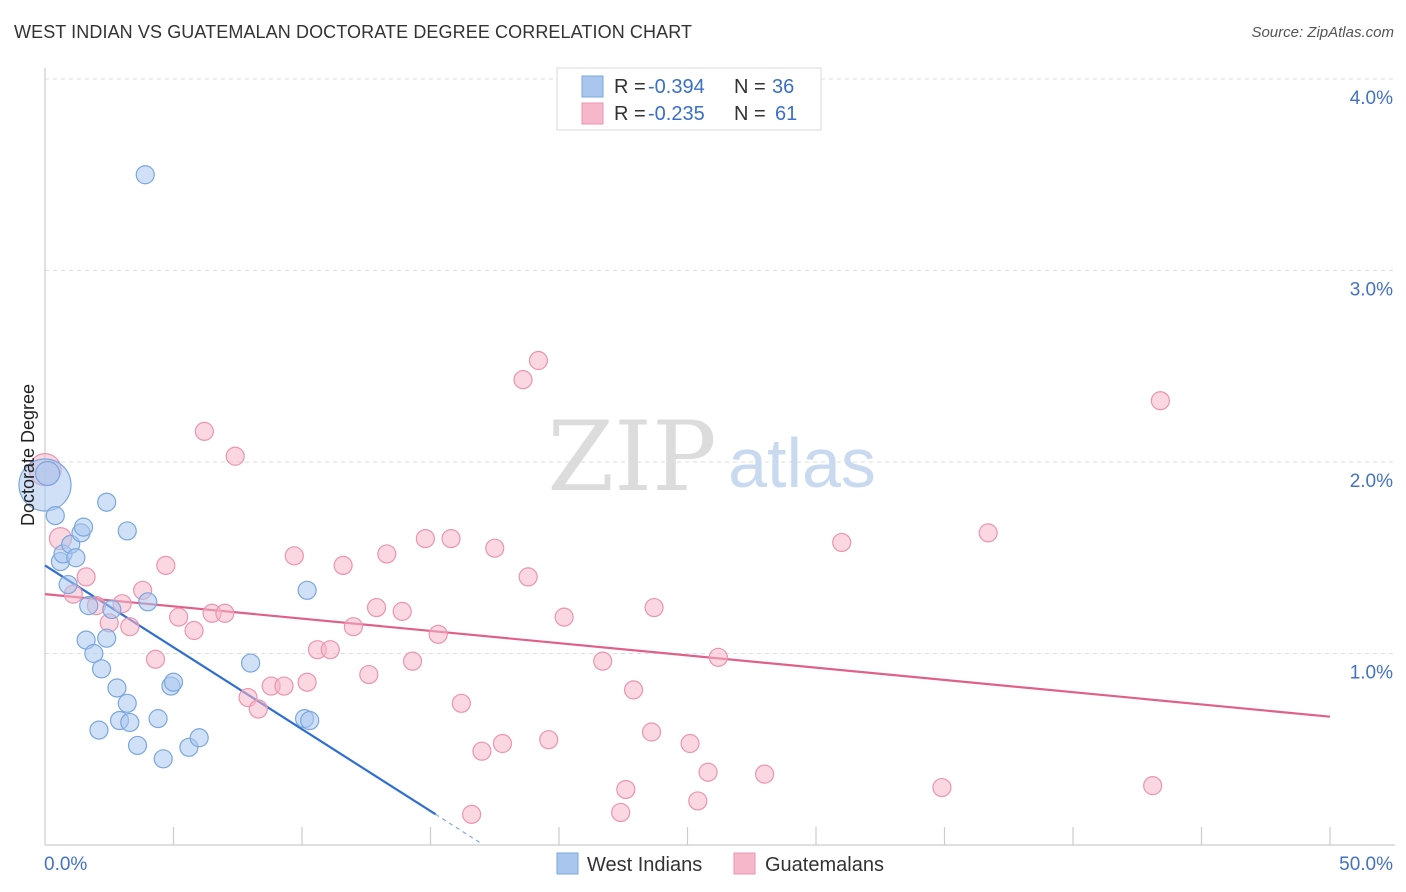 The image size is (1406, 892). Describe the element at coordinates (1366, 864) in the screenshot. I see `x-tick-label-1: 50.0%` at that location.